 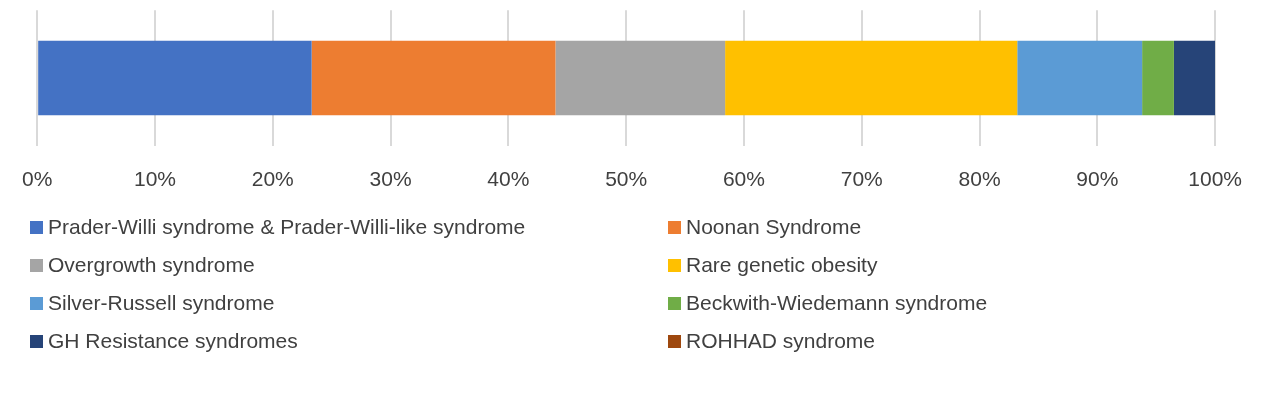 I want to click on legend-label: Silver-Russell syndrome, so click(x=161, y=303).